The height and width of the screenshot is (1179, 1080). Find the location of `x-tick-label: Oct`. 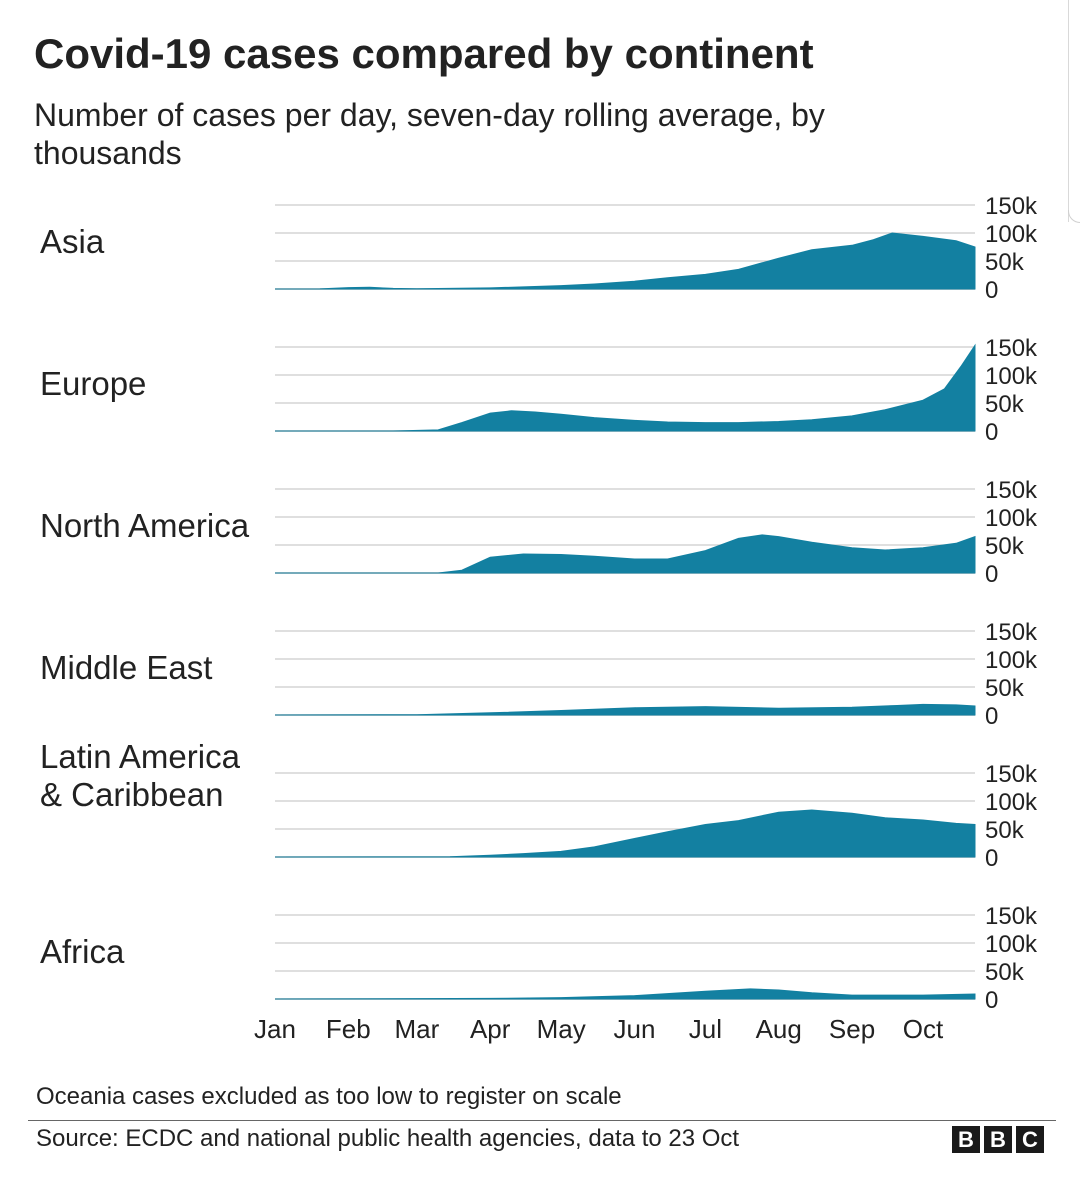

x-tick-label: Oct is located at coordinates (923, 1029).